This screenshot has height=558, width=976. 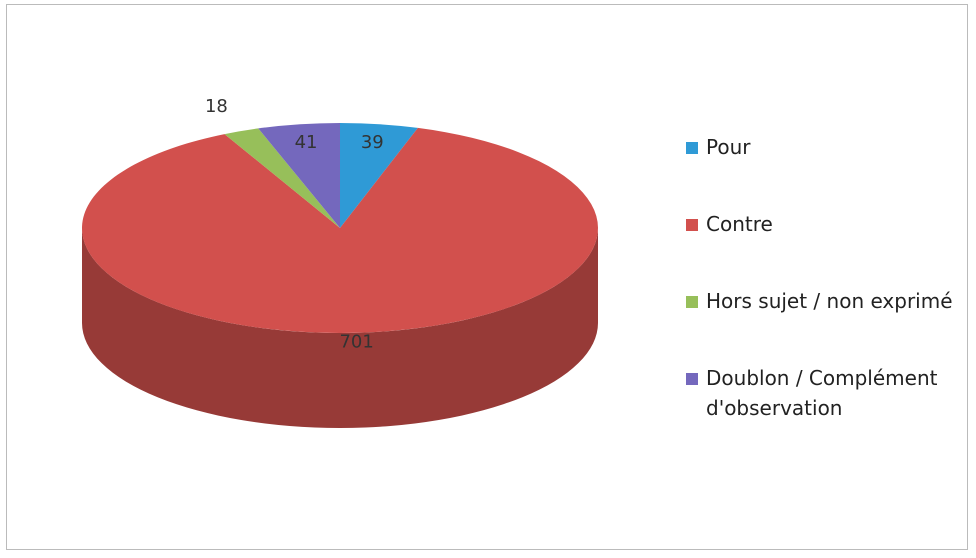 What do you see at coordinates (216, 106) in the screenshot?
I see `data-label: 18` at bounding box center [216, 106].